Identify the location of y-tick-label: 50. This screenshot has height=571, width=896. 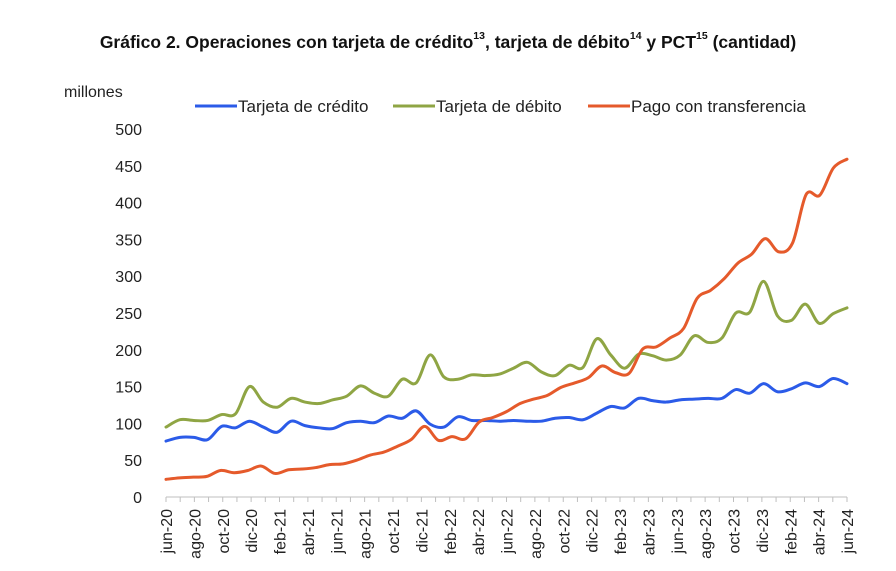
(133, 461).